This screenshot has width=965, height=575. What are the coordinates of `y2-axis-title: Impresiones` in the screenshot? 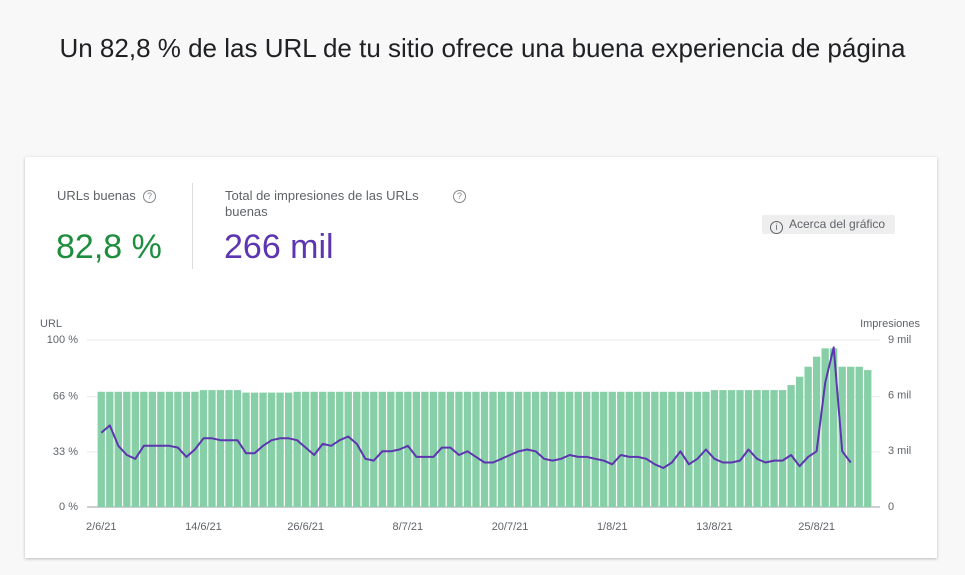 It's located at (890, 324).